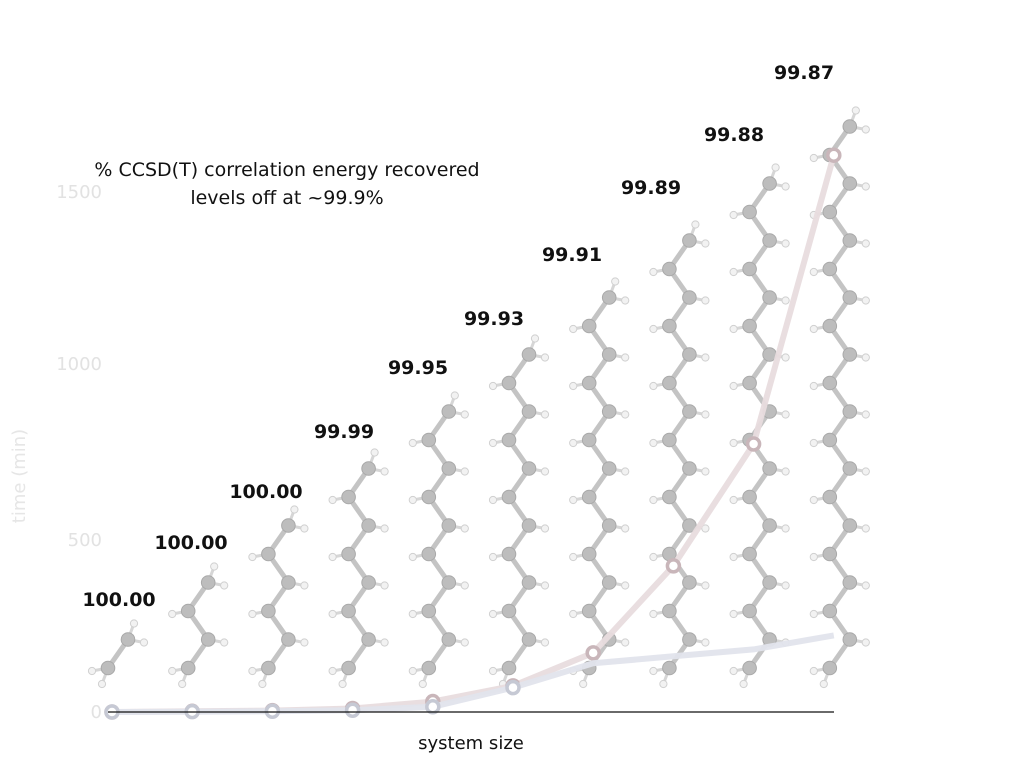 Image resolution: width=1024 pixels, height=768 pixels. What do you see at coordinates (19, 476) in the screenshot?
I see `y-axis-label: time (min)` at bounding box center [19, 476].